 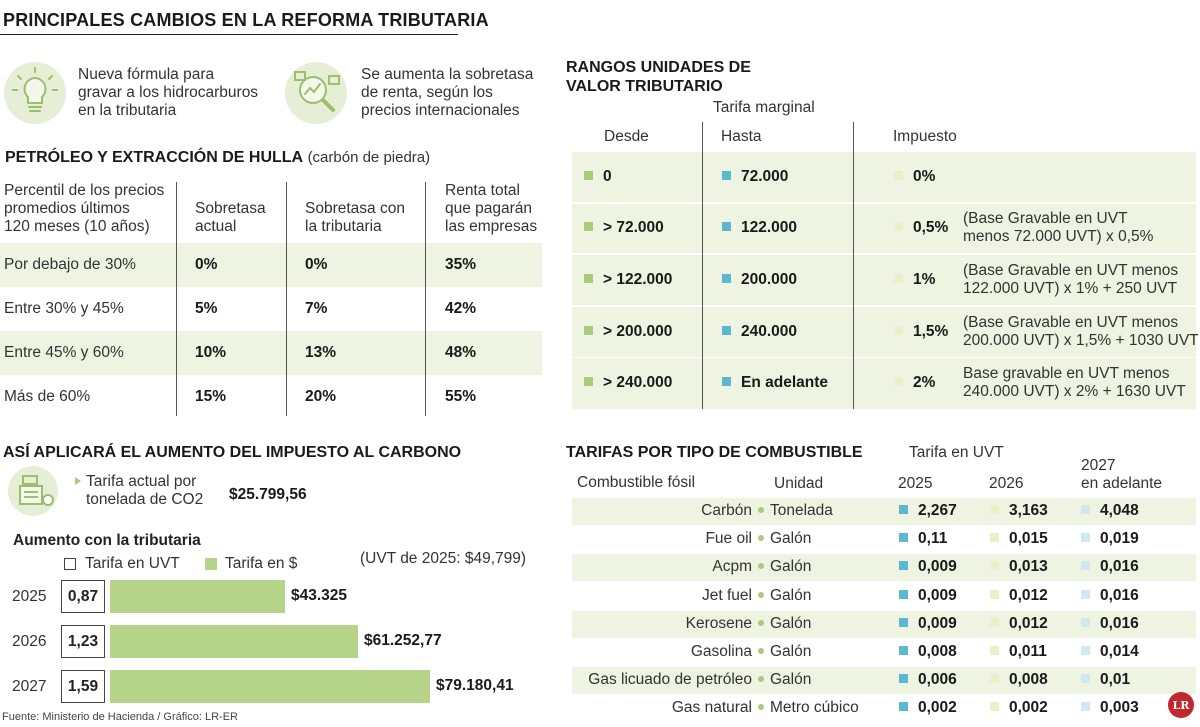 I want to click on combustible-name: Jet fuel, so click(x=727, y=595).